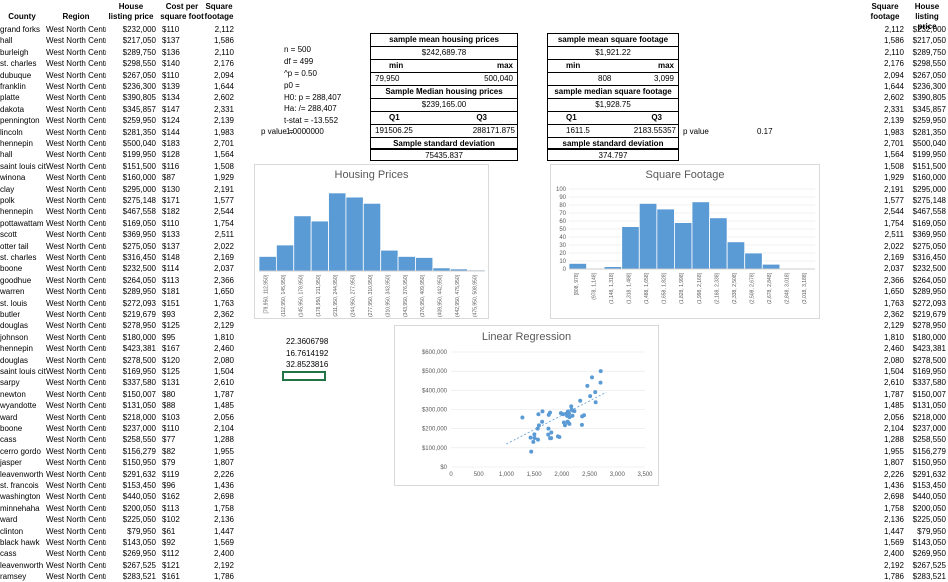  I want to click on cell-right-price: $232,500, so click(929, 269).